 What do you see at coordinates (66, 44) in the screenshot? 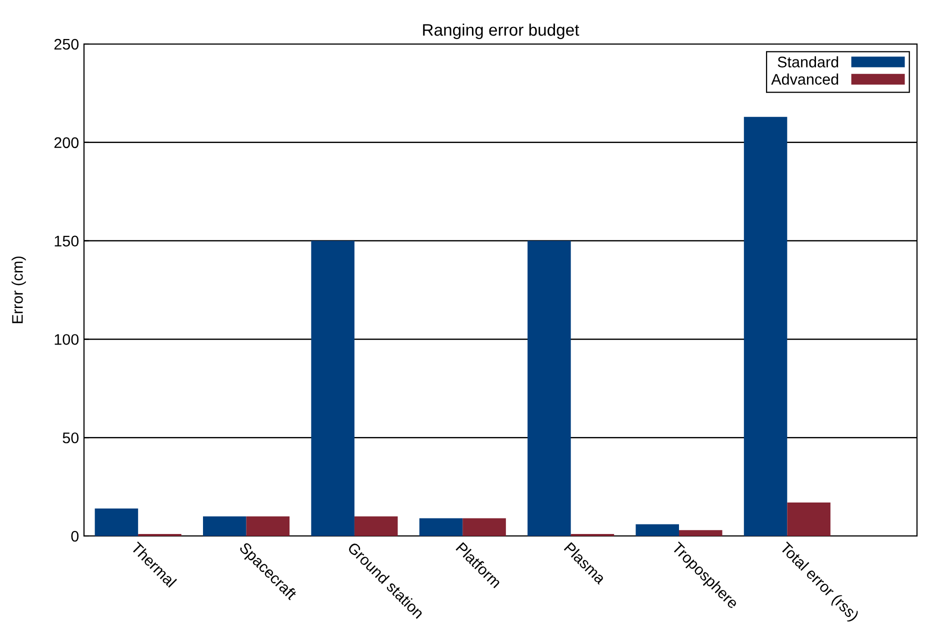
I see `y-tick-label: 250` at bounding box center [66, 44].